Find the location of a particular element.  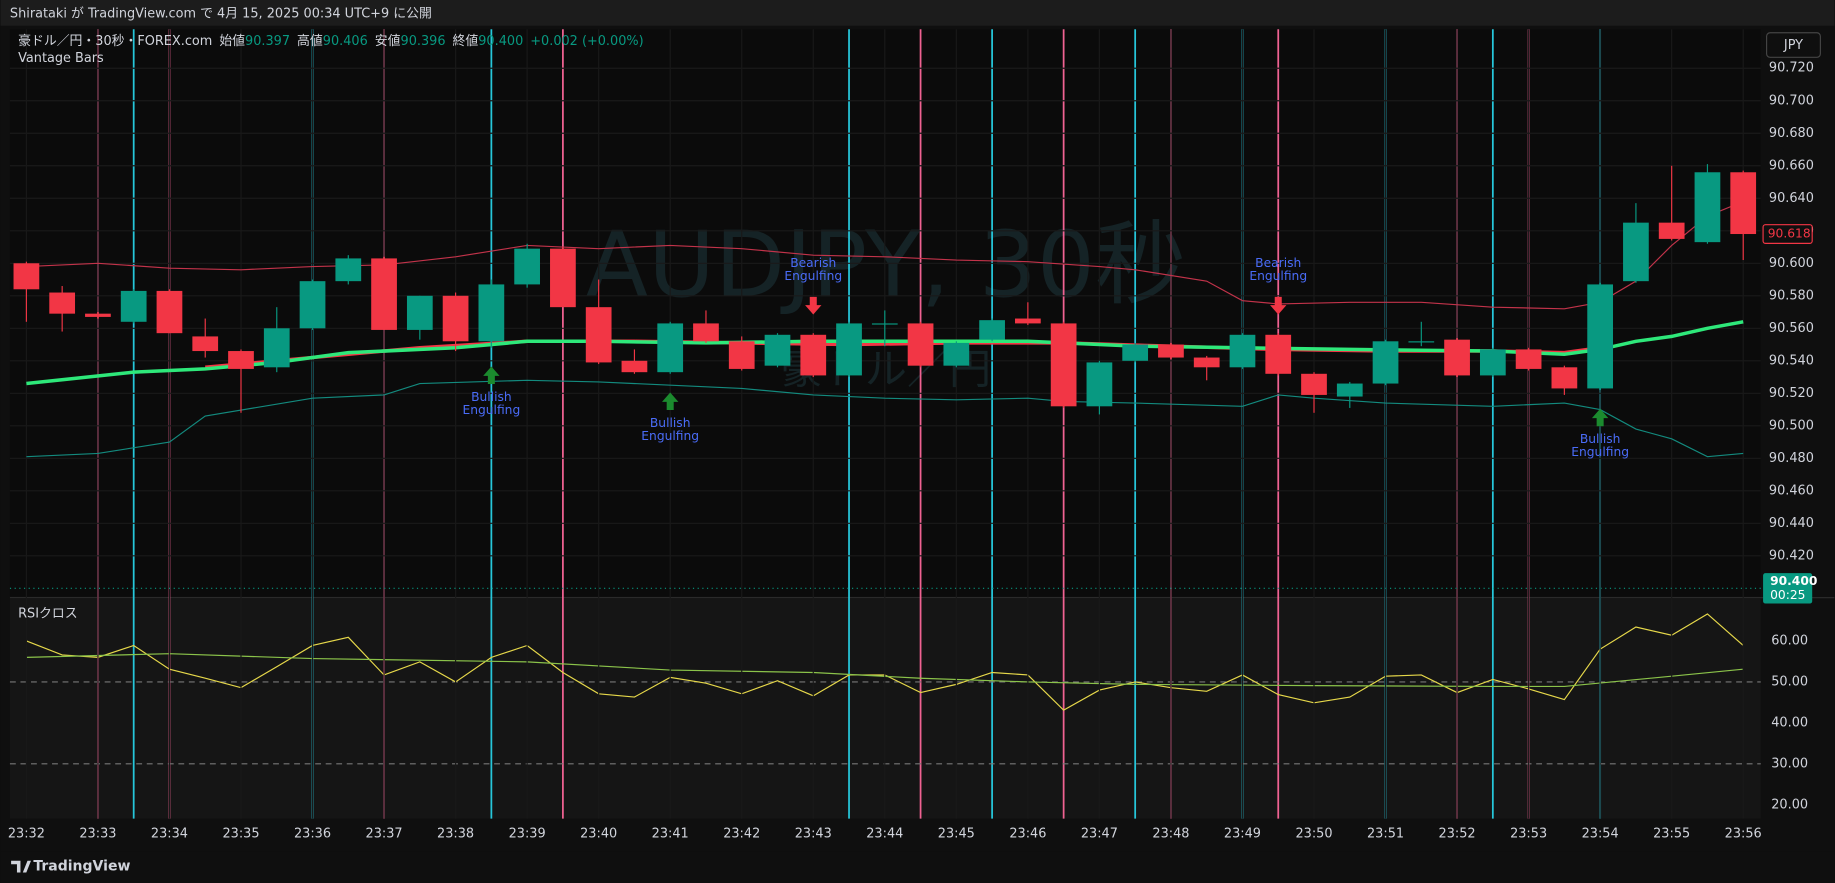

high-label: 高値 is located at coordinates (310, 40).